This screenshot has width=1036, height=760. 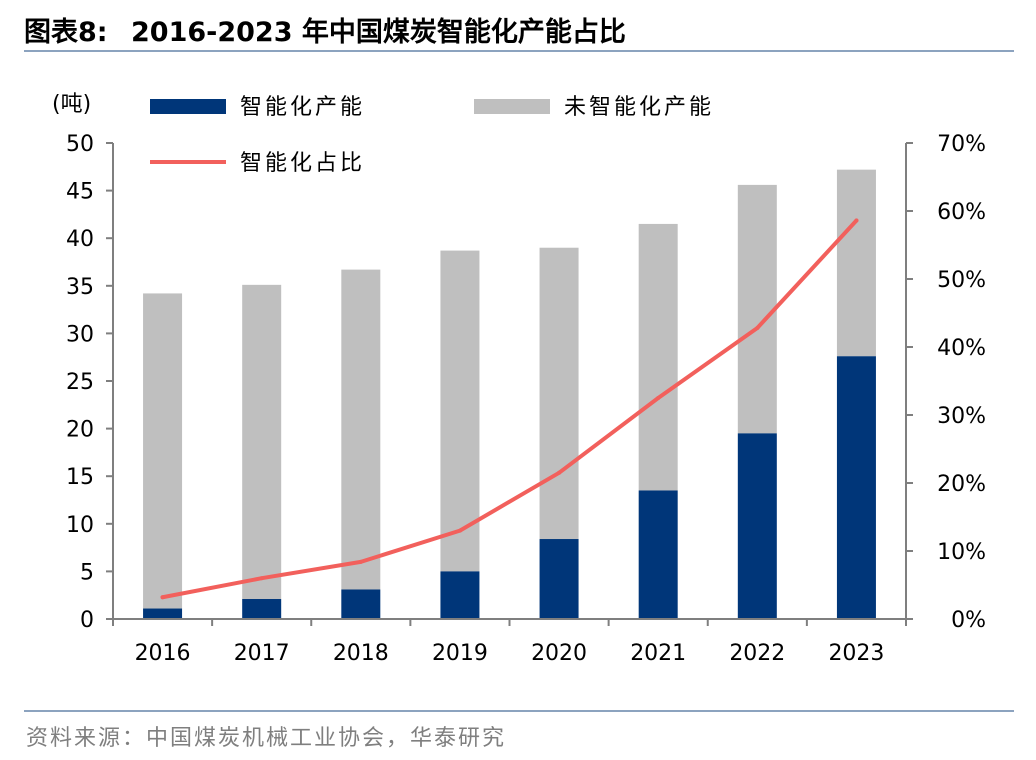 What do you see at coordinates (856, 263) in the screenshot?
I see `bar-non-smart-2023` at bounding box center [856, 263].